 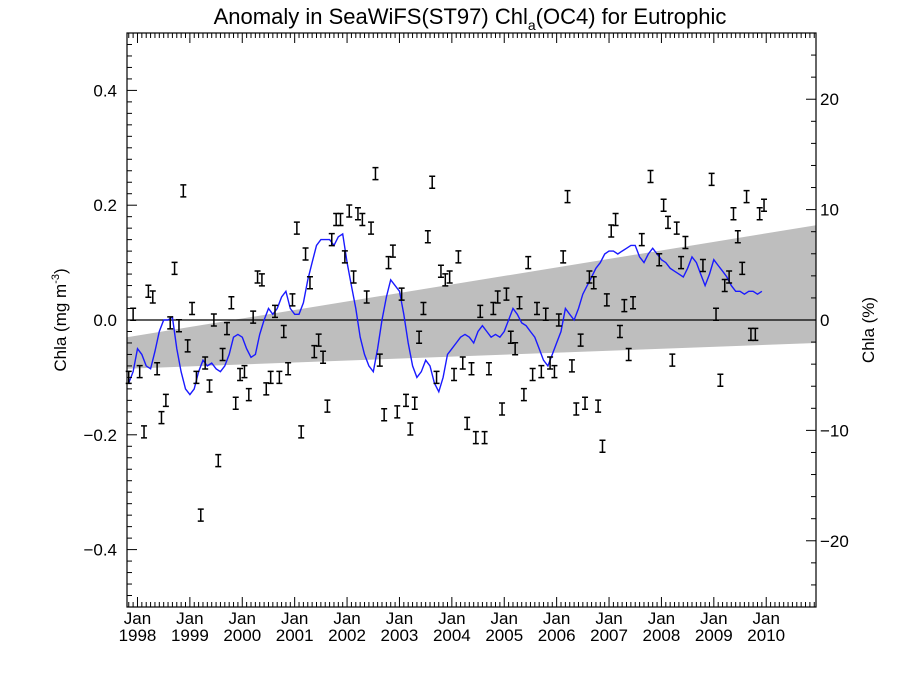 What do you see at coordinates (824, 320) in the screenshot?
I see `y-tick-label-right: 0` at bounding box center [824, 320].